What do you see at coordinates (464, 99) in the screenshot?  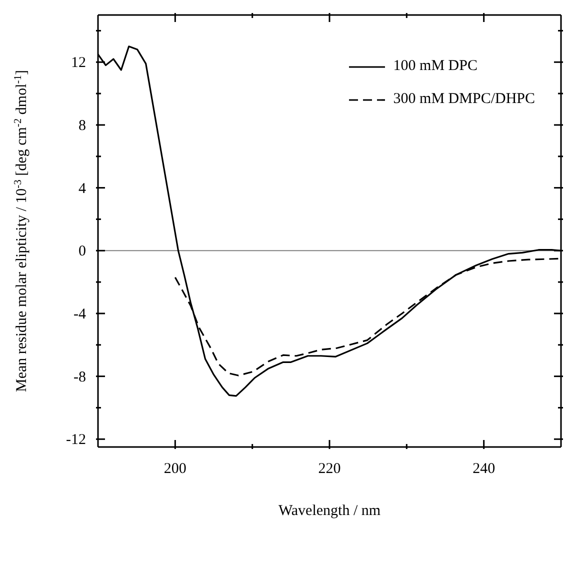 I see `legend-label: 300 mM DMPC/DHPC` at bounding box center [464, 99].